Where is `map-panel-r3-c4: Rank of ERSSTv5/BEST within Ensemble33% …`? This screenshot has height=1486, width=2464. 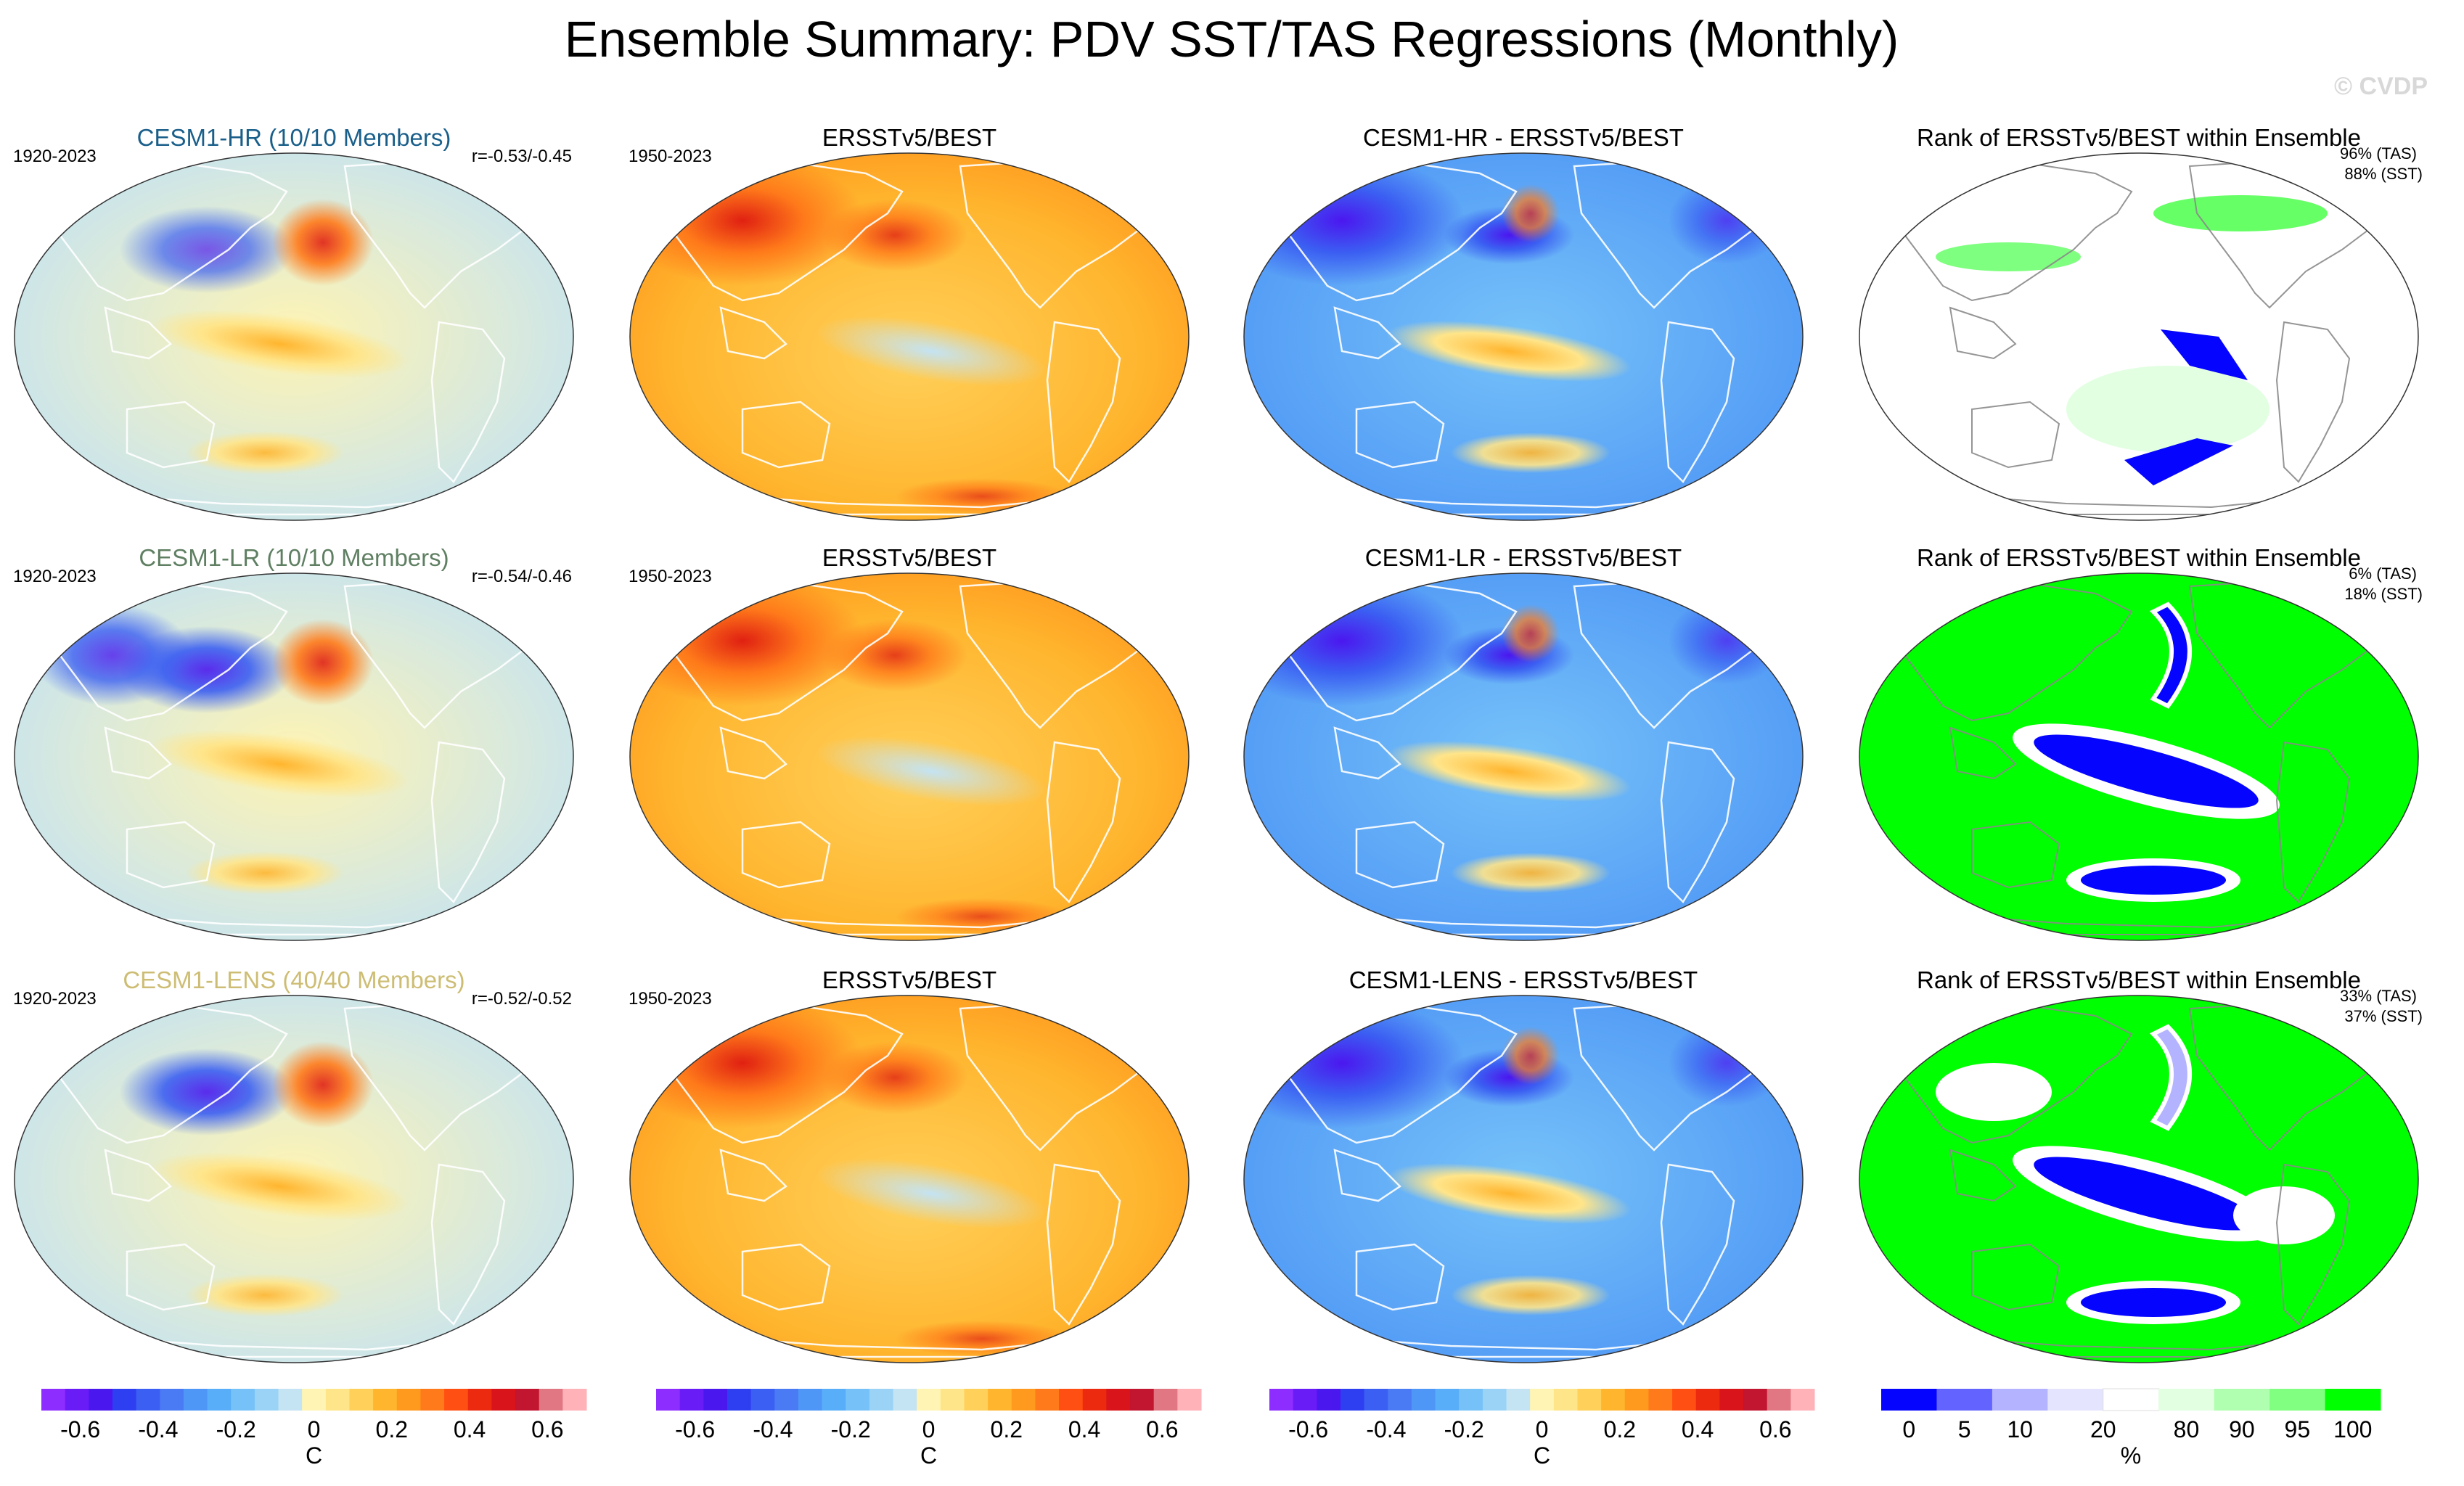 map-panel-r3-c4: Rank of ERSSTv5/BEST within Ensemble33% … is located at coordinates (2141, 1164).